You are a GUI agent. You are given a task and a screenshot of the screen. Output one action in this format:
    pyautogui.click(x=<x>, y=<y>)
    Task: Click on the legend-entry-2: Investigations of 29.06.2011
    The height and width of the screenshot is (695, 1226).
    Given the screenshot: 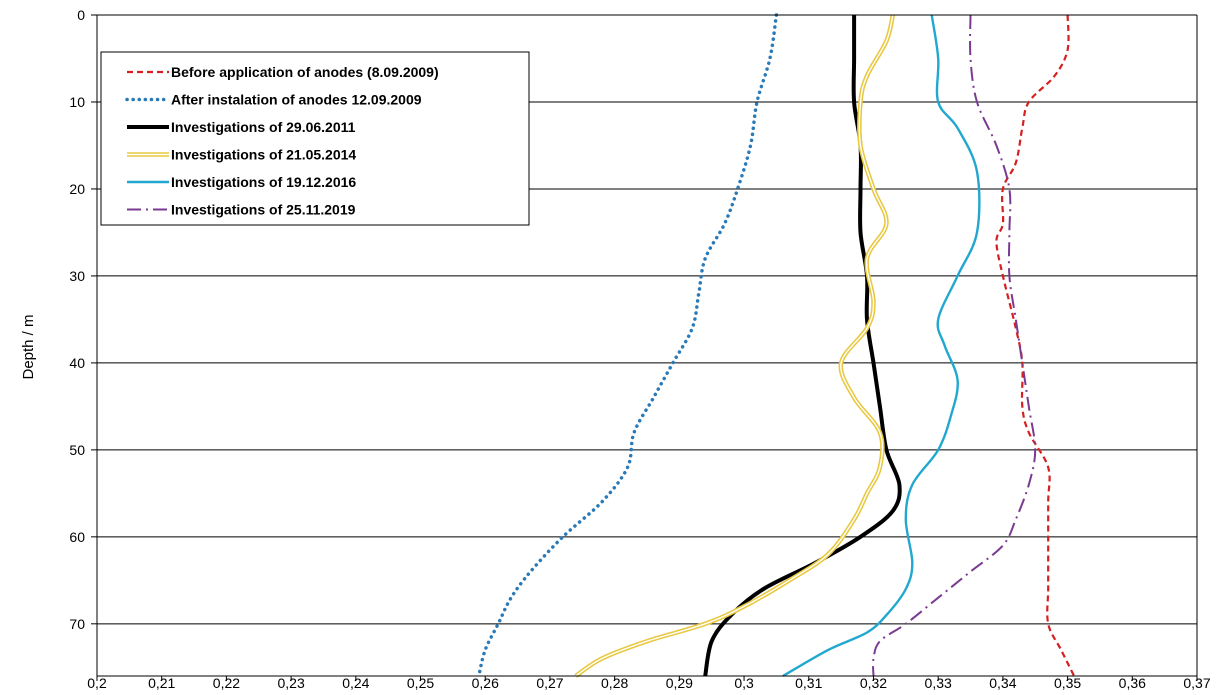 What is the action you would take?
    pyautogui.click(x=241, y=127)
    